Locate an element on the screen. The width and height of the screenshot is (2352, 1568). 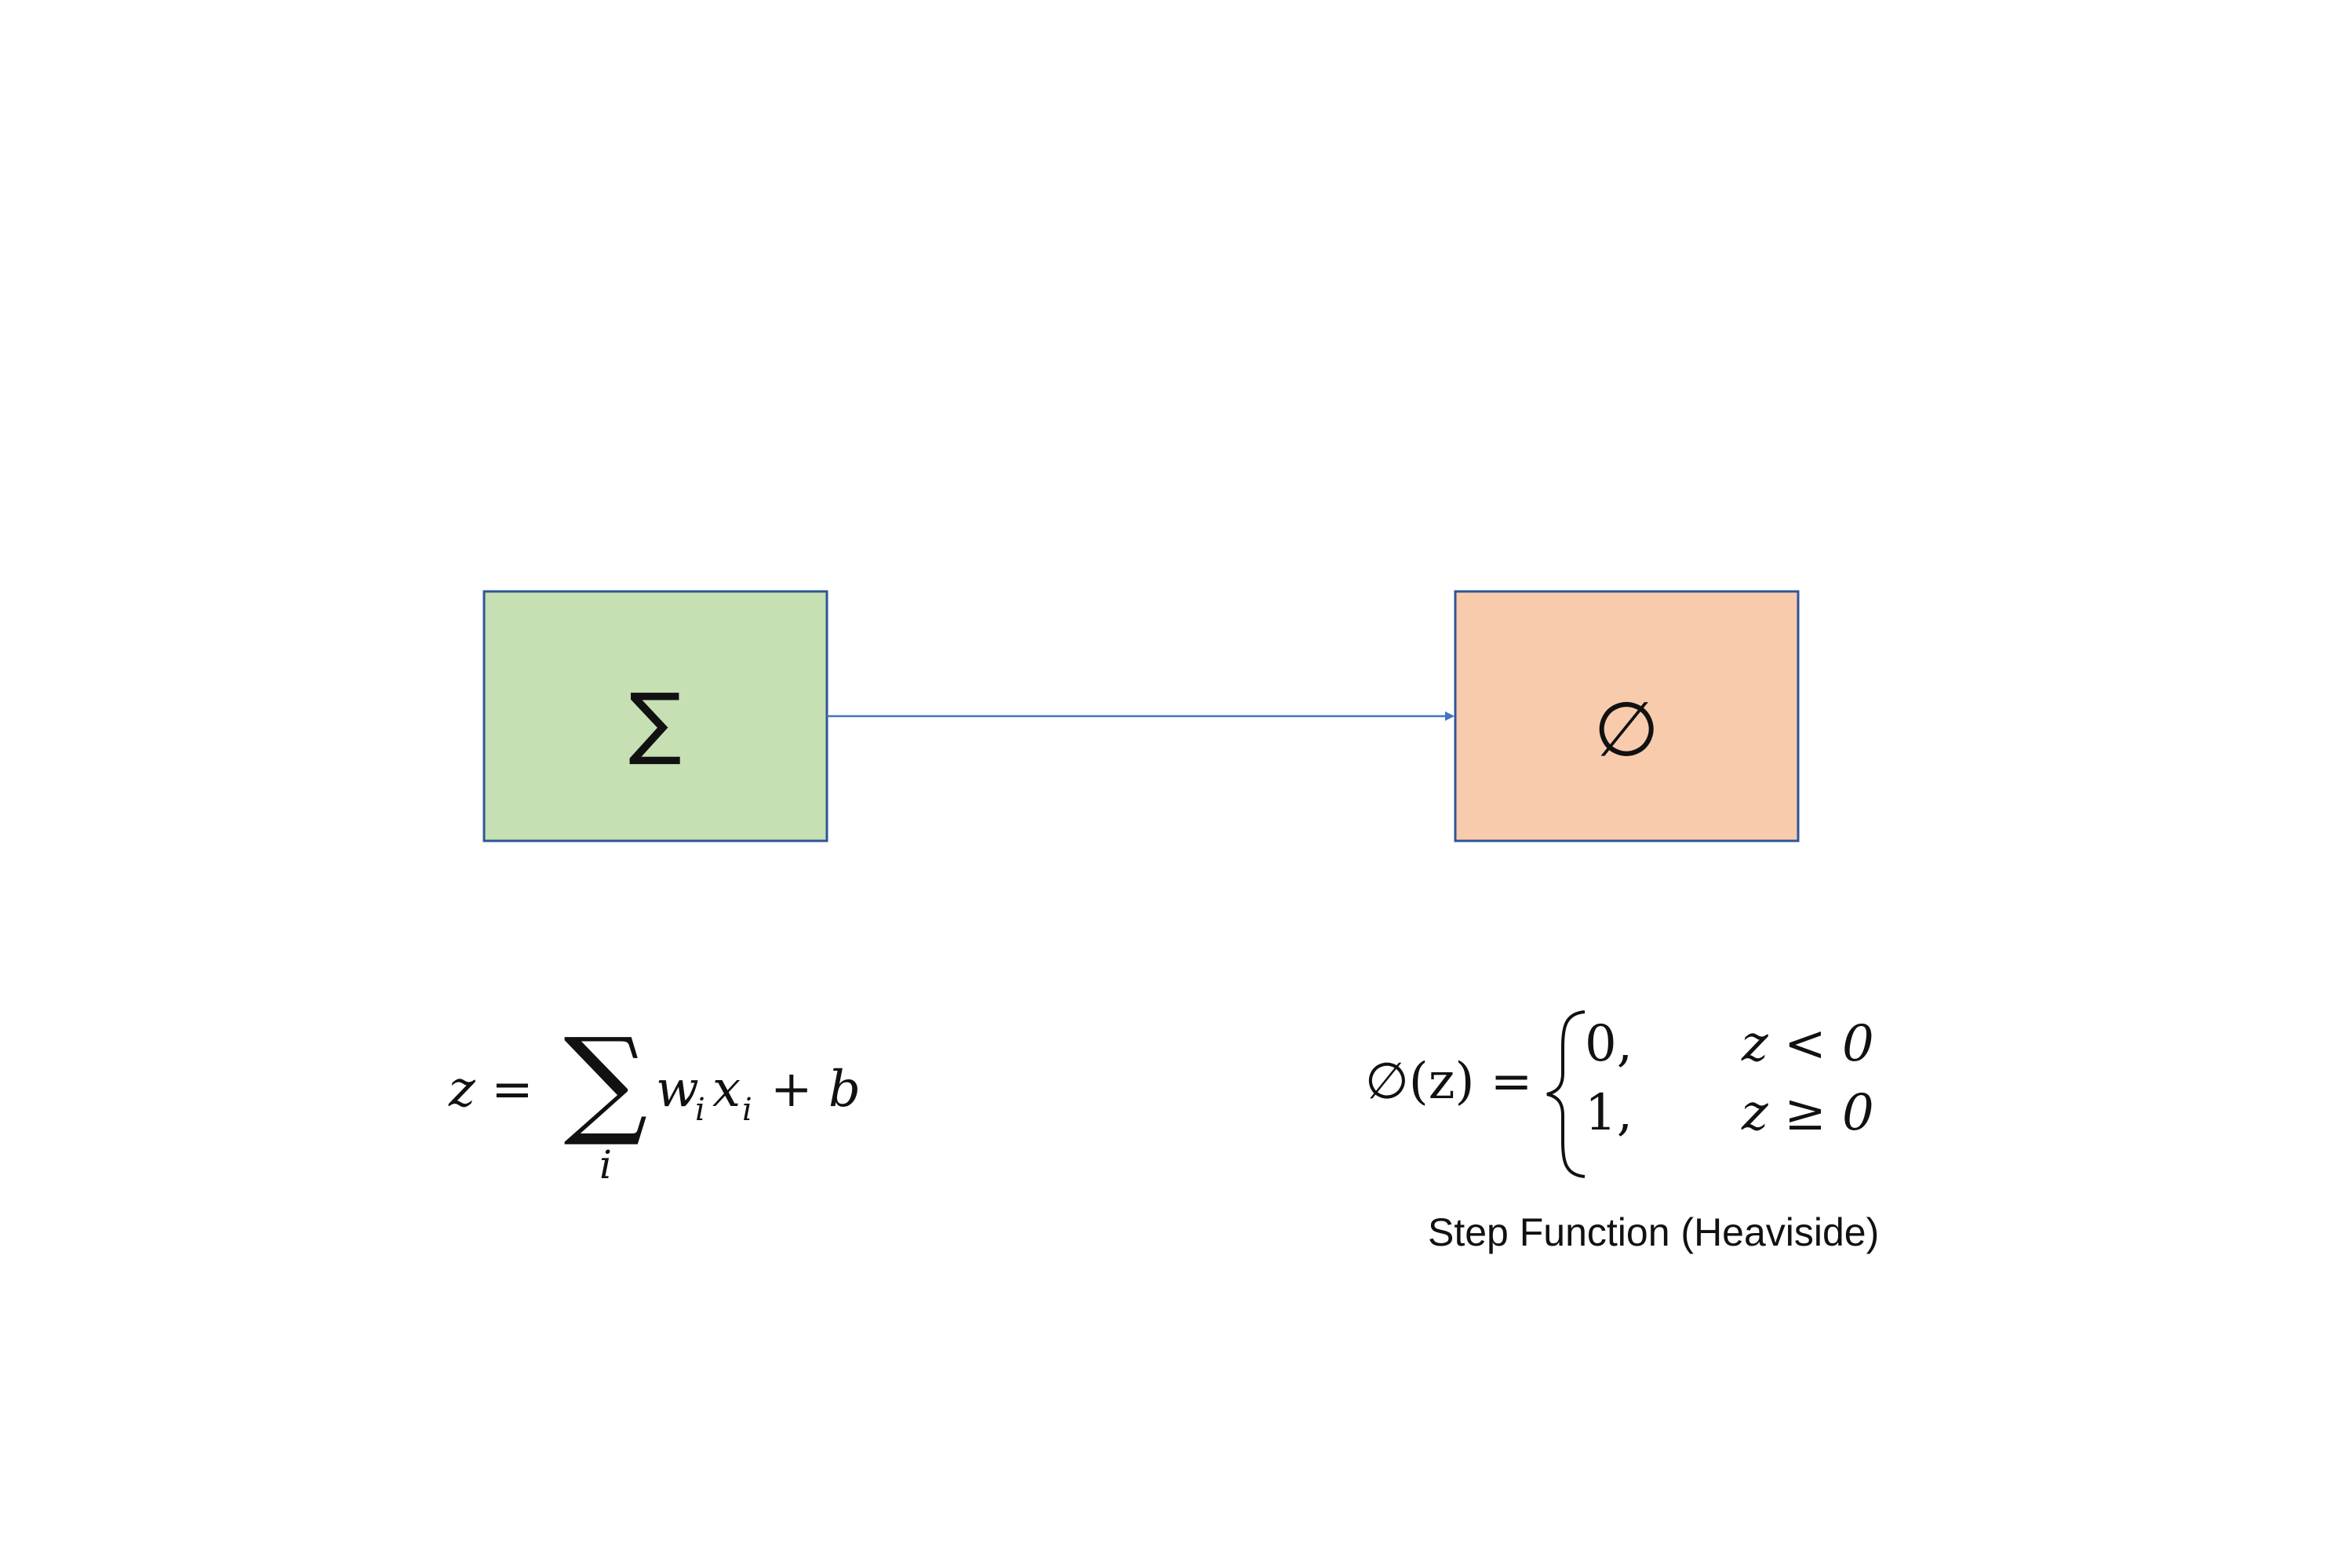
summation-box is located at coordinates (655, 716).